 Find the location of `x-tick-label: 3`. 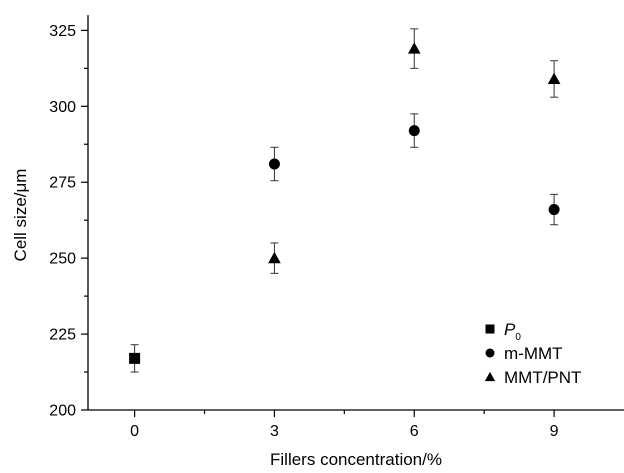

x-tick-label: 3 is located at coordinates (274, 431).